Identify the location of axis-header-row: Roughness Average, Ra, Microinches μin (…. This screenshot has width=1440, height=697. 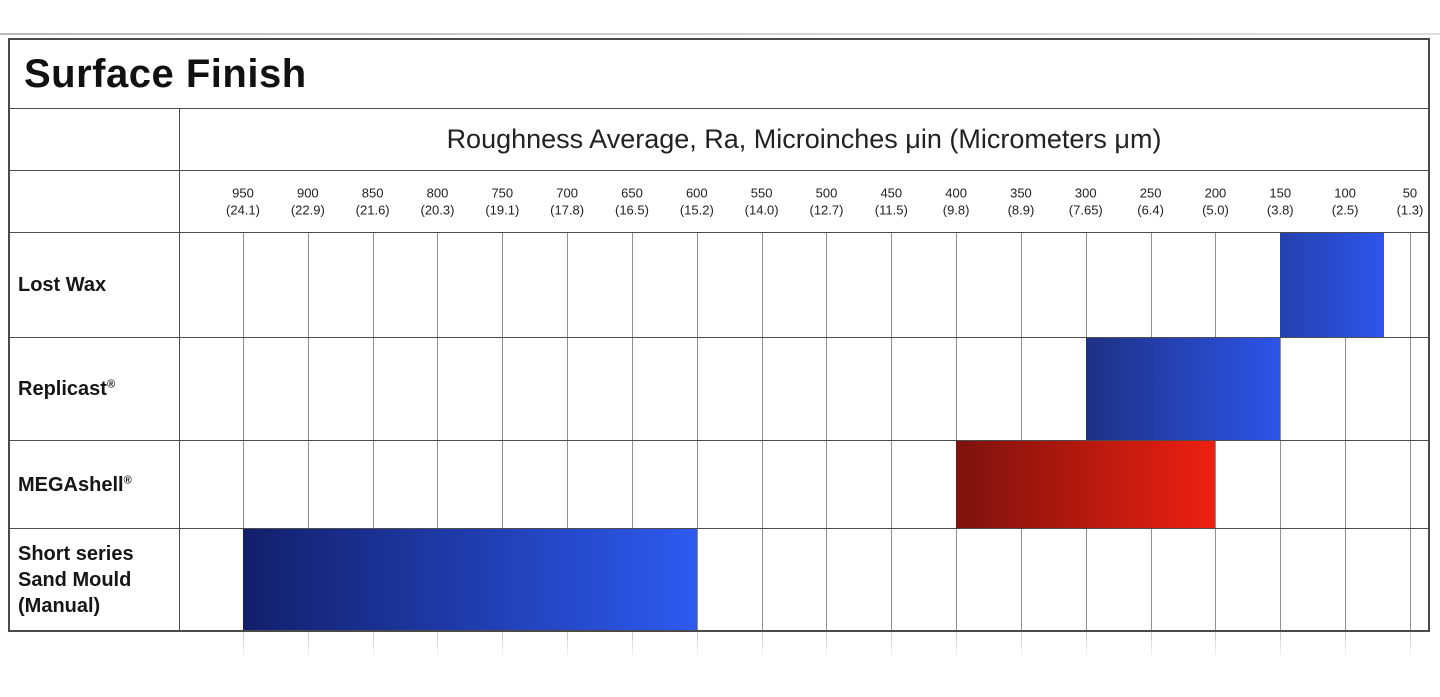
(719, 139).